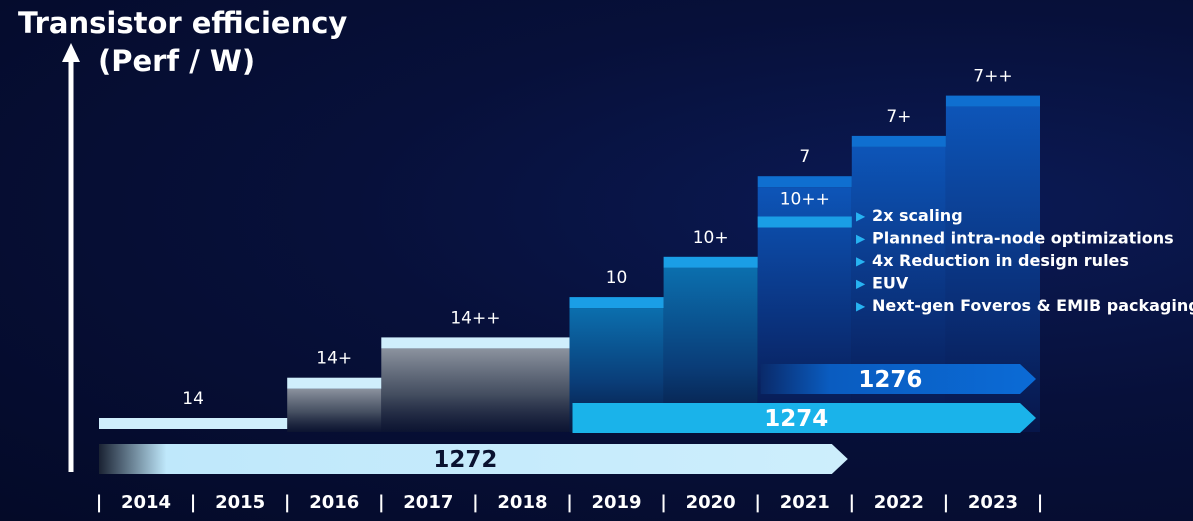 This screenshot has height=521, width=1193. What do you see at coordinates (334, 502) in the screenshot?
I see `x-tick-label-2016: 2016` at bounding box center [334, 502].